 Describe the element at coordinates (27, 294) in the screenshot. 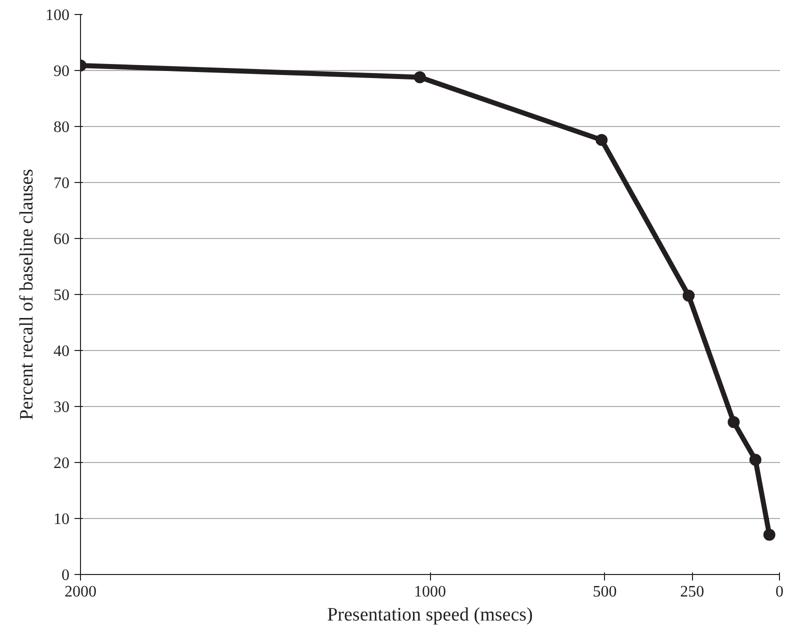

I see `y-axis-title: Percent recall of baseline clauses` at that location.